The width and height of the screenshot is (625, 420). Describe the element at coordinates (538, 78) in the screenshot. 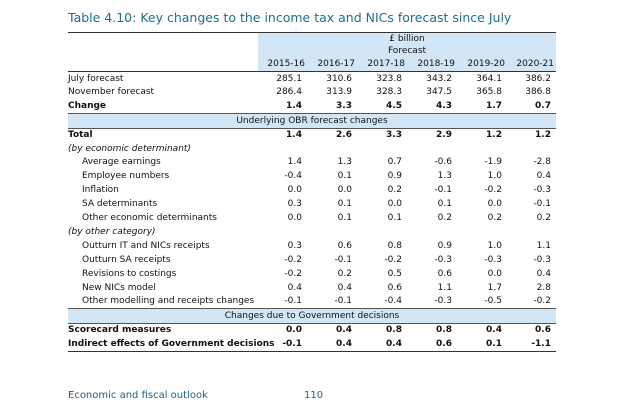

I see `cell: 386.2` at that location.